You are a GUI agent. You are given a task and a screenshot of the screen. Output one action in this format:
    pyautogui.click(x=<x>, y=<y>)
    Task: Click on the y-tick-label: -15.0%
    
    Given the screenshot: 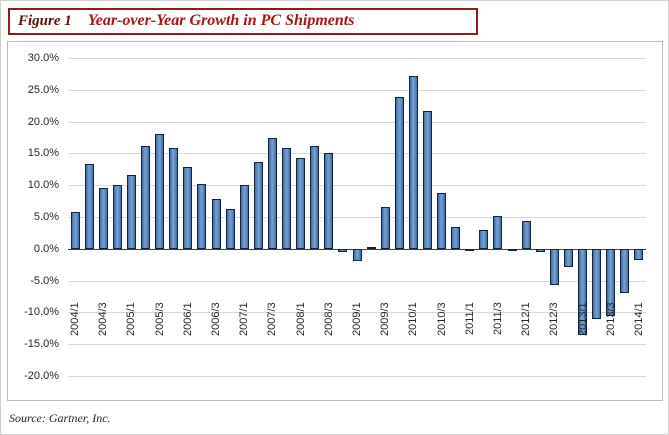 What is the action you would take?
    pyautogui.click(x=41, y=344)
    